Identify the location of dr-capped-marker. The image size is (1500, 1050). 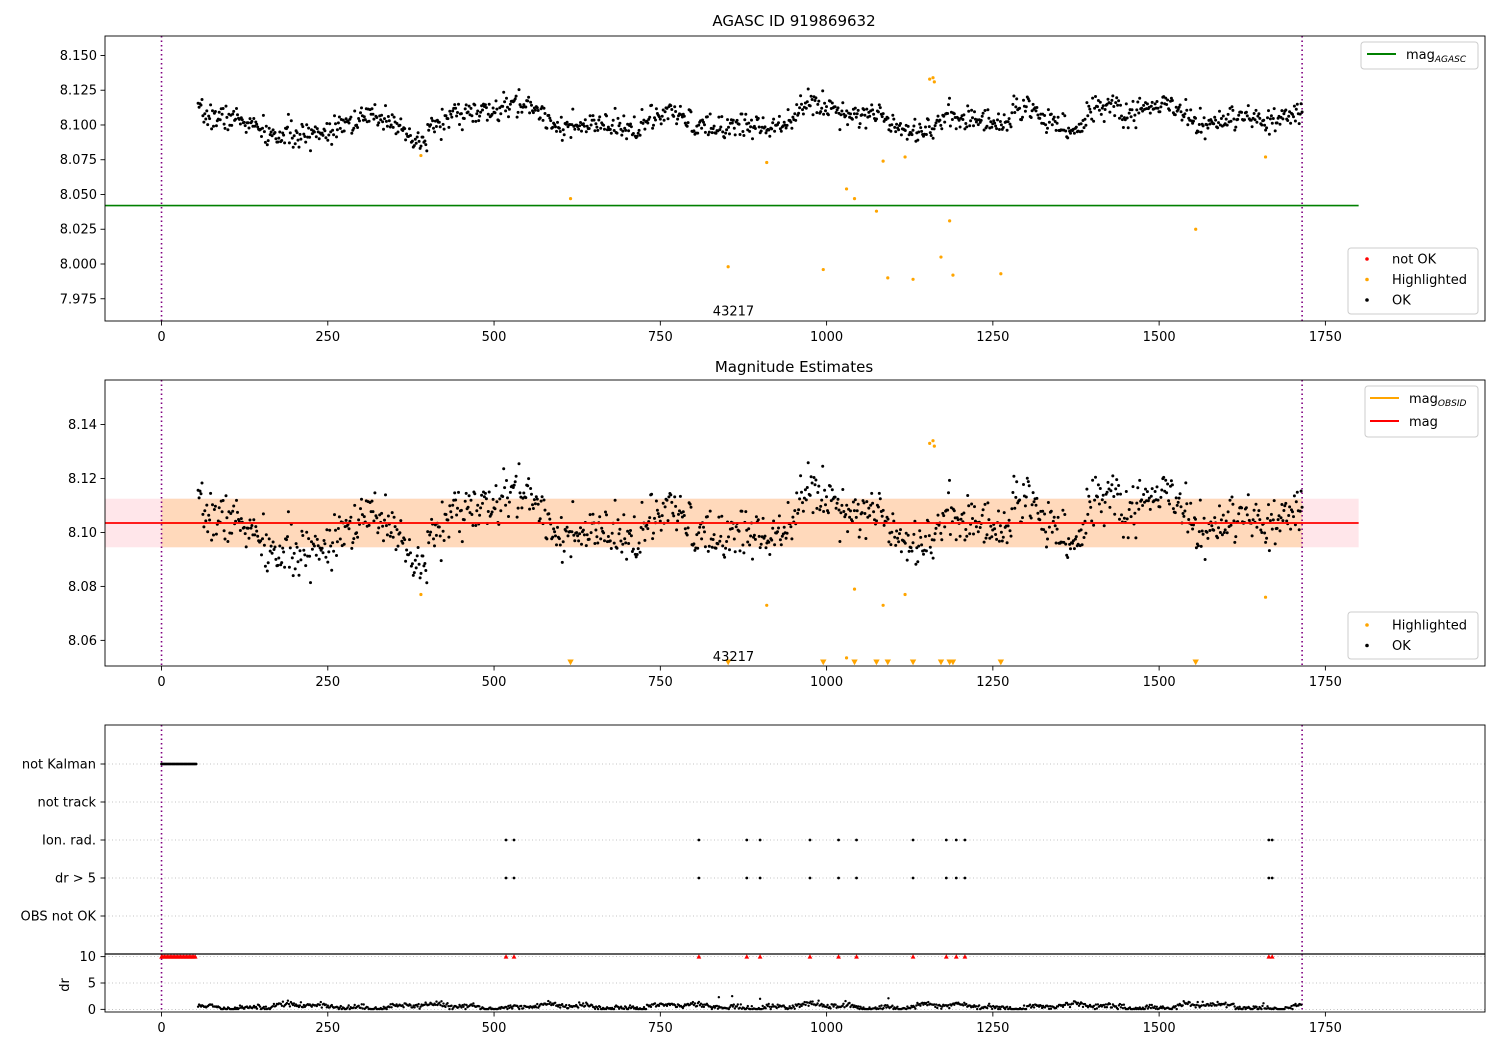
(946, 956).